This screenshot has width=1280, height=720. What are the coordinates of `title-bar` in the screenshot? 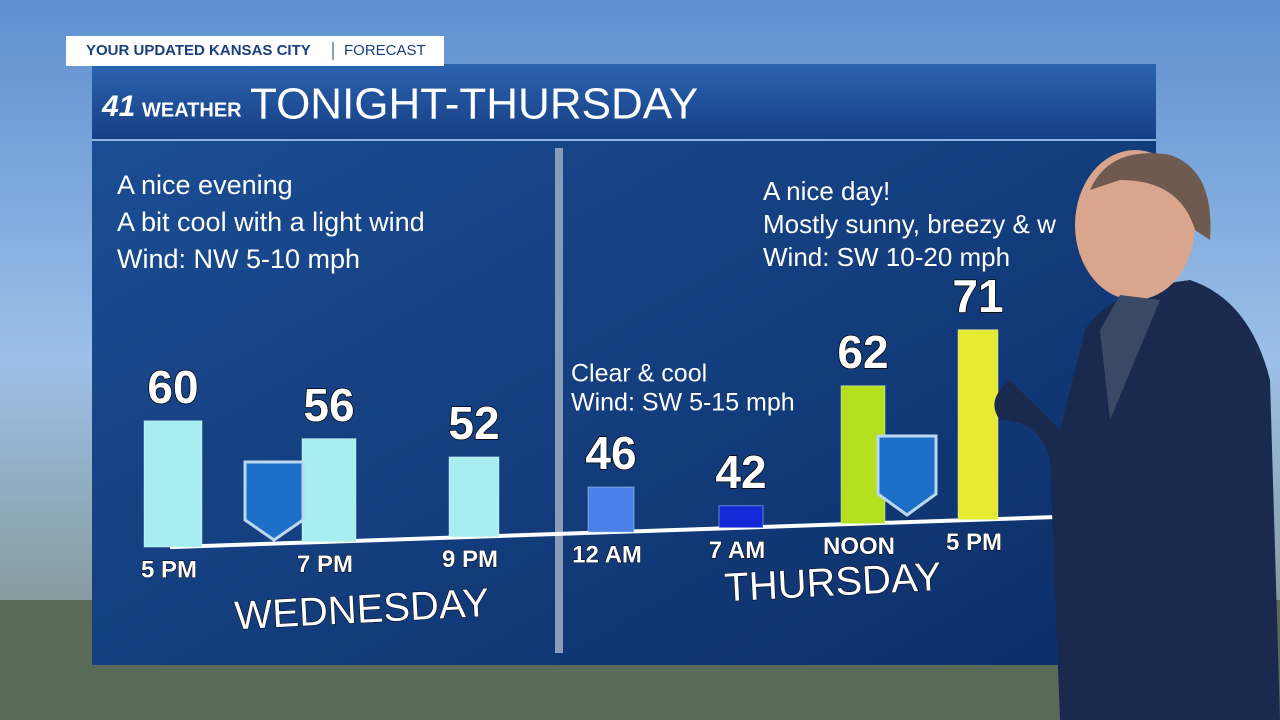 It's located at (624, 102).